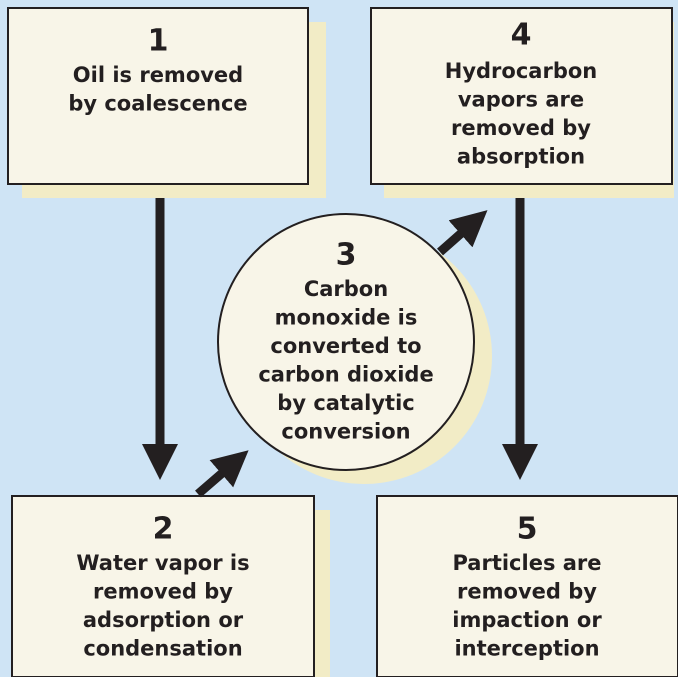  What do you see at coordinates (158, 41) in the screenshot?
I see `node-number: 1` at bounding box center [158, 41].